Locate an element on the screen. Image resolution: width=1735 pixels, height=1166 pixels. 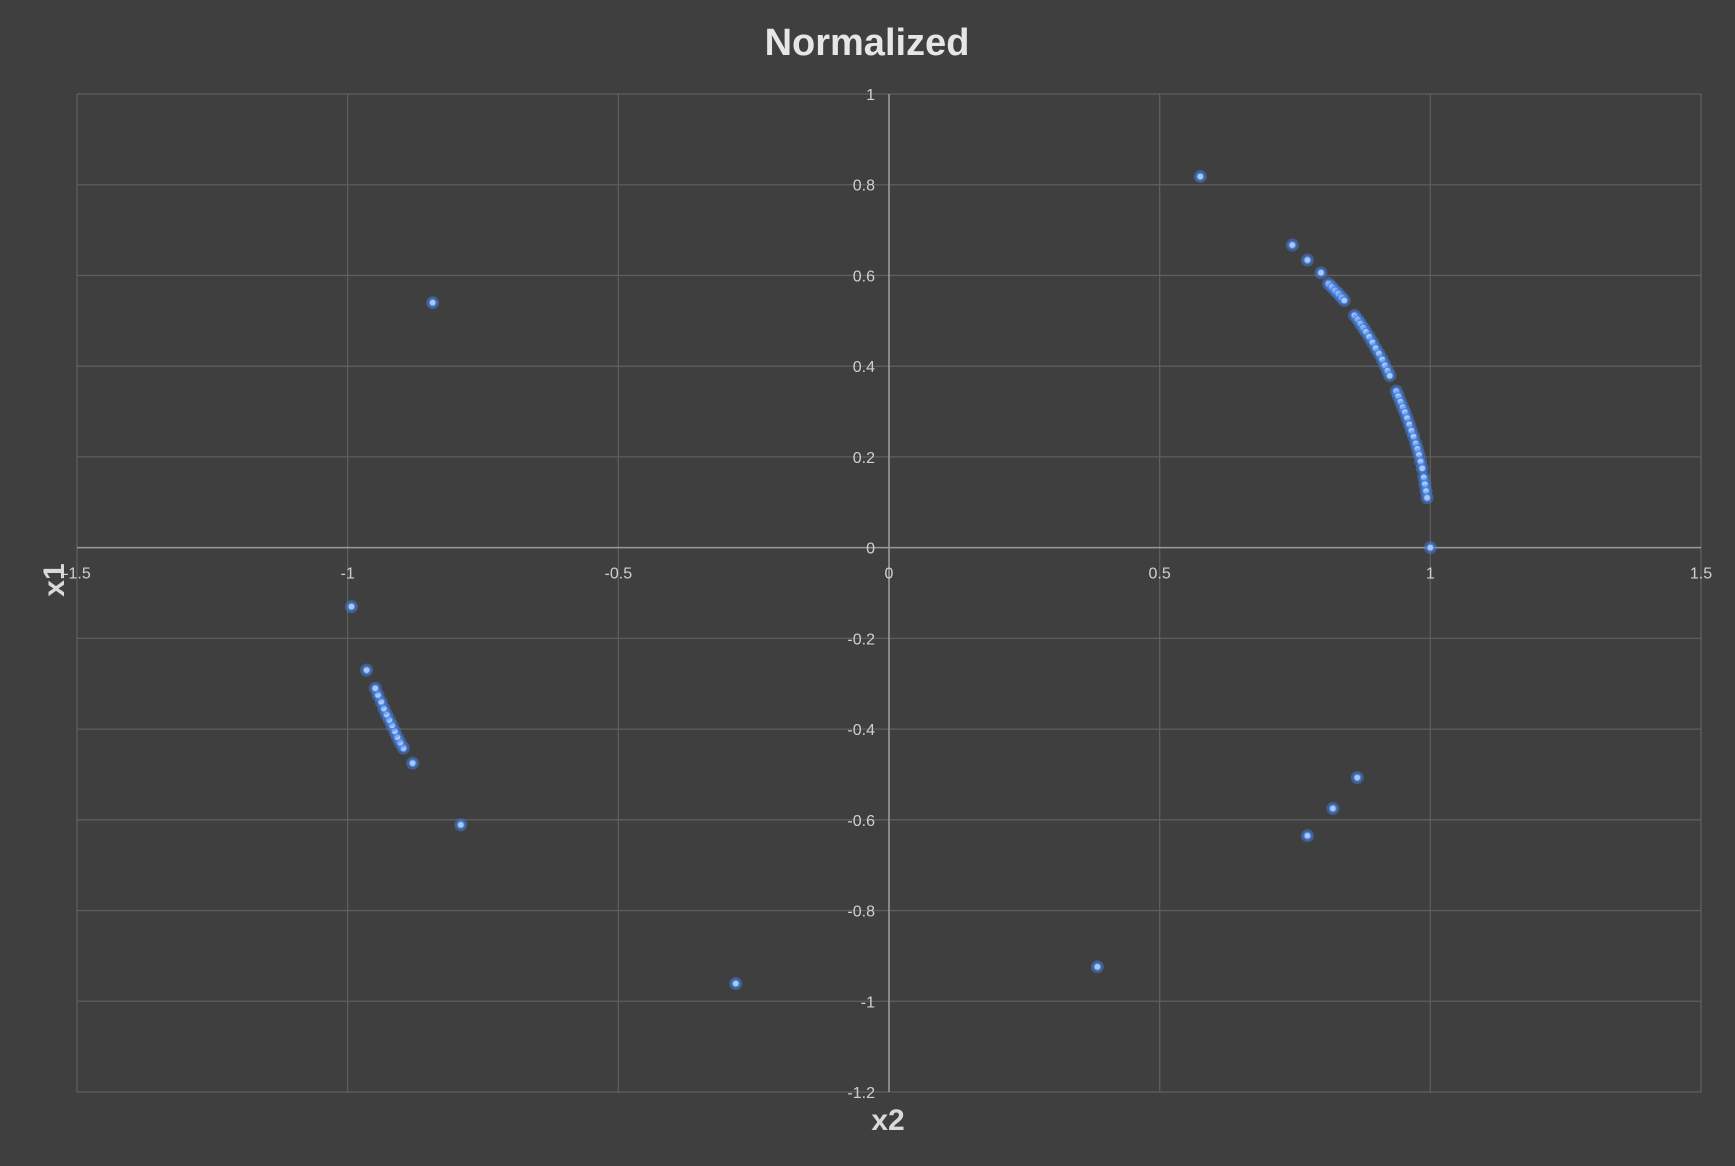
x-axis-title: x2 is located at coordinates (887, 1120).